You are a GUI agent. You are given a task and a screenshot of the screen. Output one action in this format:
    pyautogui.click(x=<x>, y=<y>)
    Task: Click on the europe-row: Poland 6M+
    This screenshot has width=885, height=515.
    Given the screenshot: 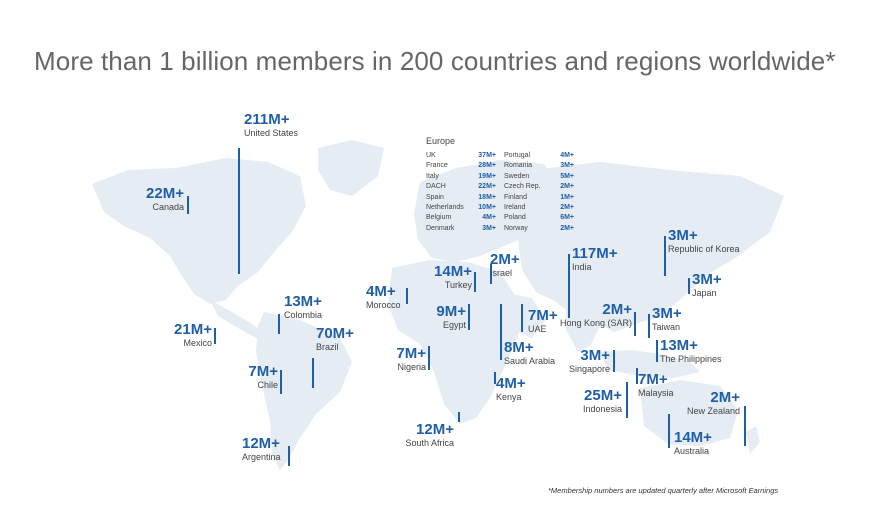 What is the action you would take?
    pyautogui.click(x=539, y=218)
    